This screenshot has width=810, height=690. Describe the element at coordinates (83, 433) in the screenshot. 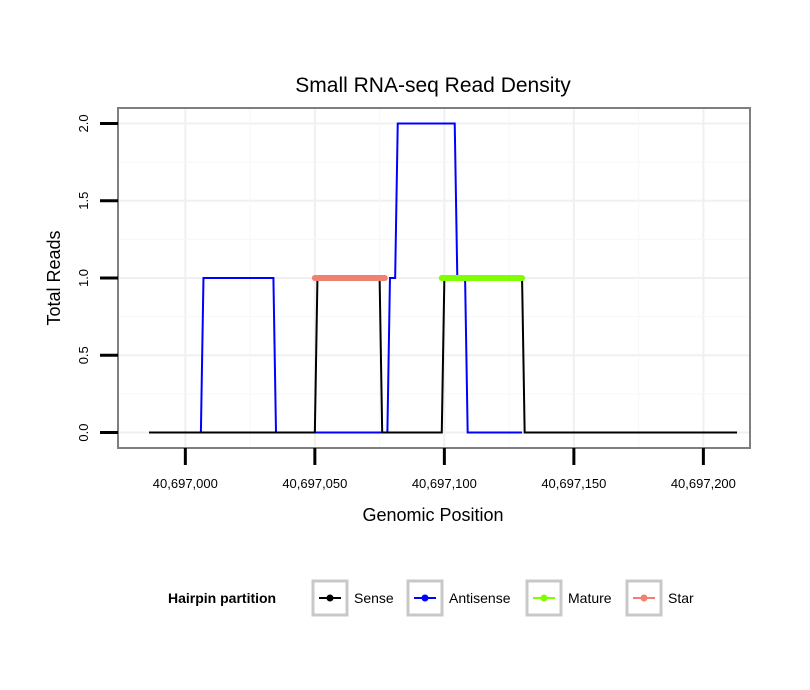

I see `y-tick-label: 0.0` at that location.